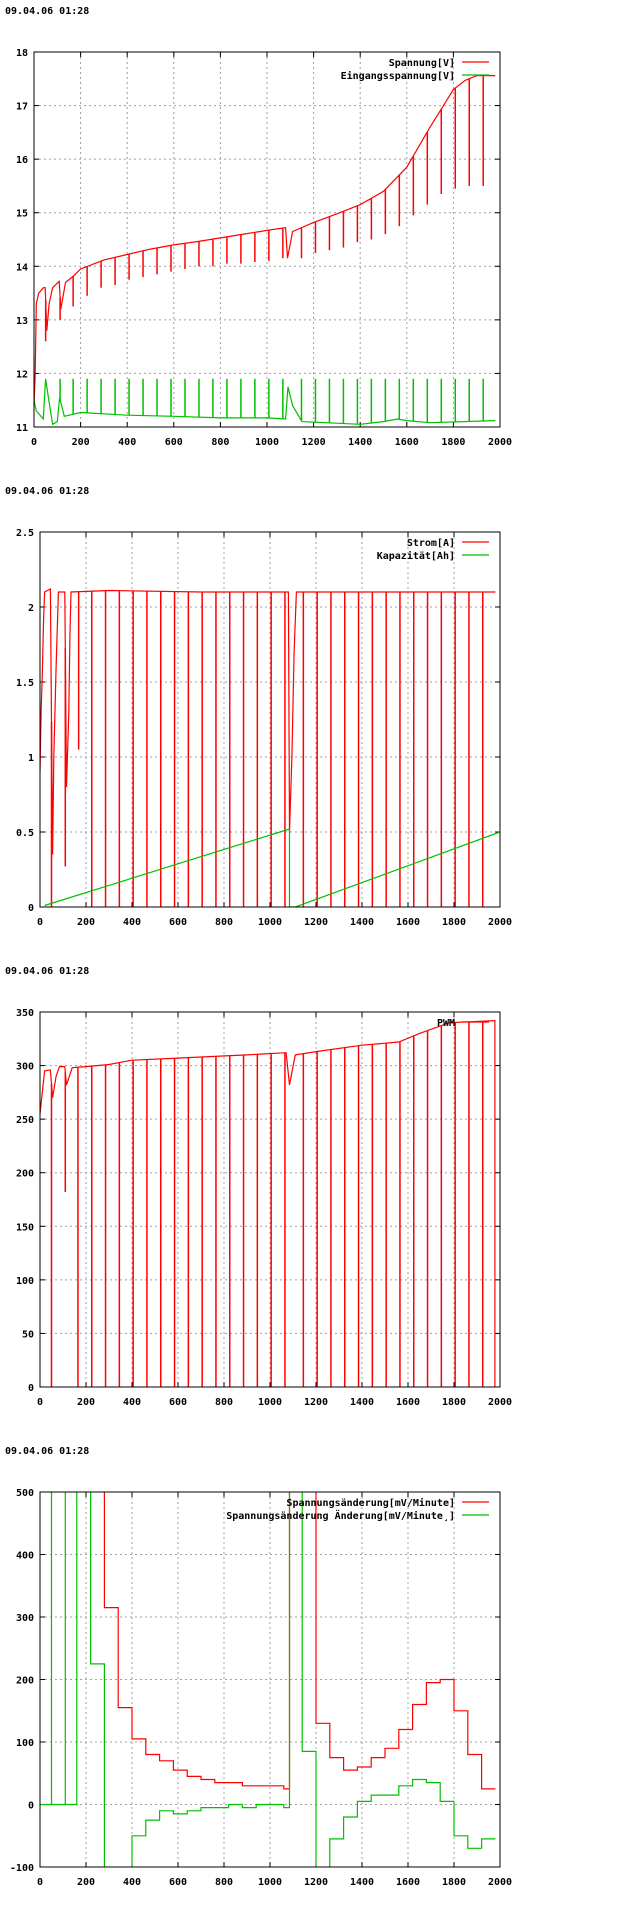 This screenshot has height=1920, width=640. I want to click on y-tick-label: 12, so click(22, 374).